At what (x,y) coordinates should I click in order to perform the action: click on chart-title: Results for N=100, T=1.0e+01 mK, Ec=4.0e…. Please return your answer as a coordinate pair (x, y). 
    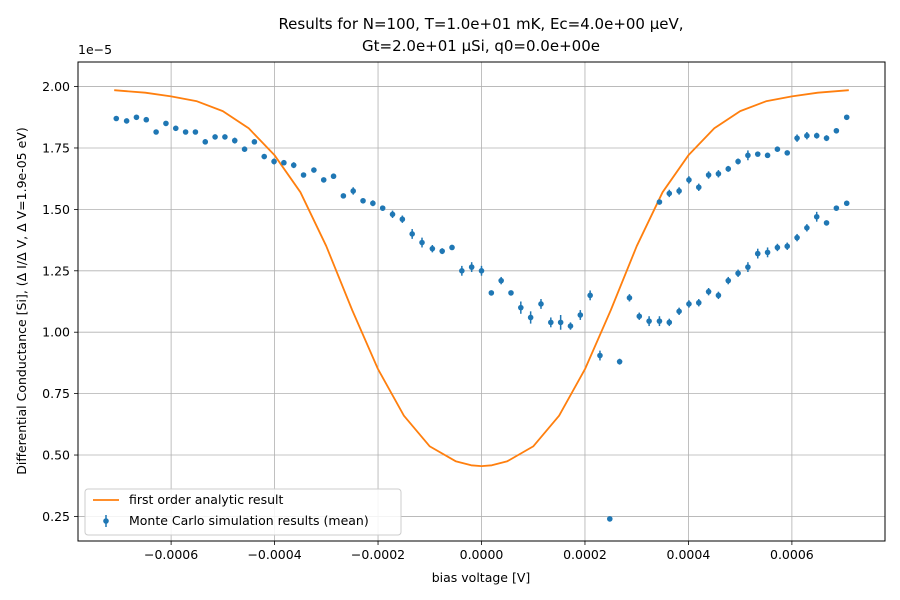
    Looking at the image, I should click on (480, 35).